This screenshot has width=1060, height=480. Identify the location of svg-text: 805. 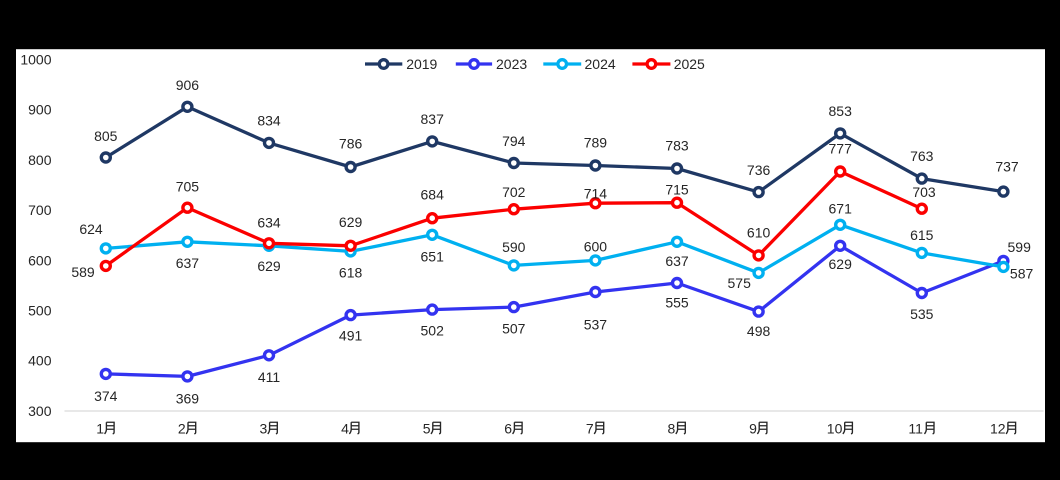
(106, 136).